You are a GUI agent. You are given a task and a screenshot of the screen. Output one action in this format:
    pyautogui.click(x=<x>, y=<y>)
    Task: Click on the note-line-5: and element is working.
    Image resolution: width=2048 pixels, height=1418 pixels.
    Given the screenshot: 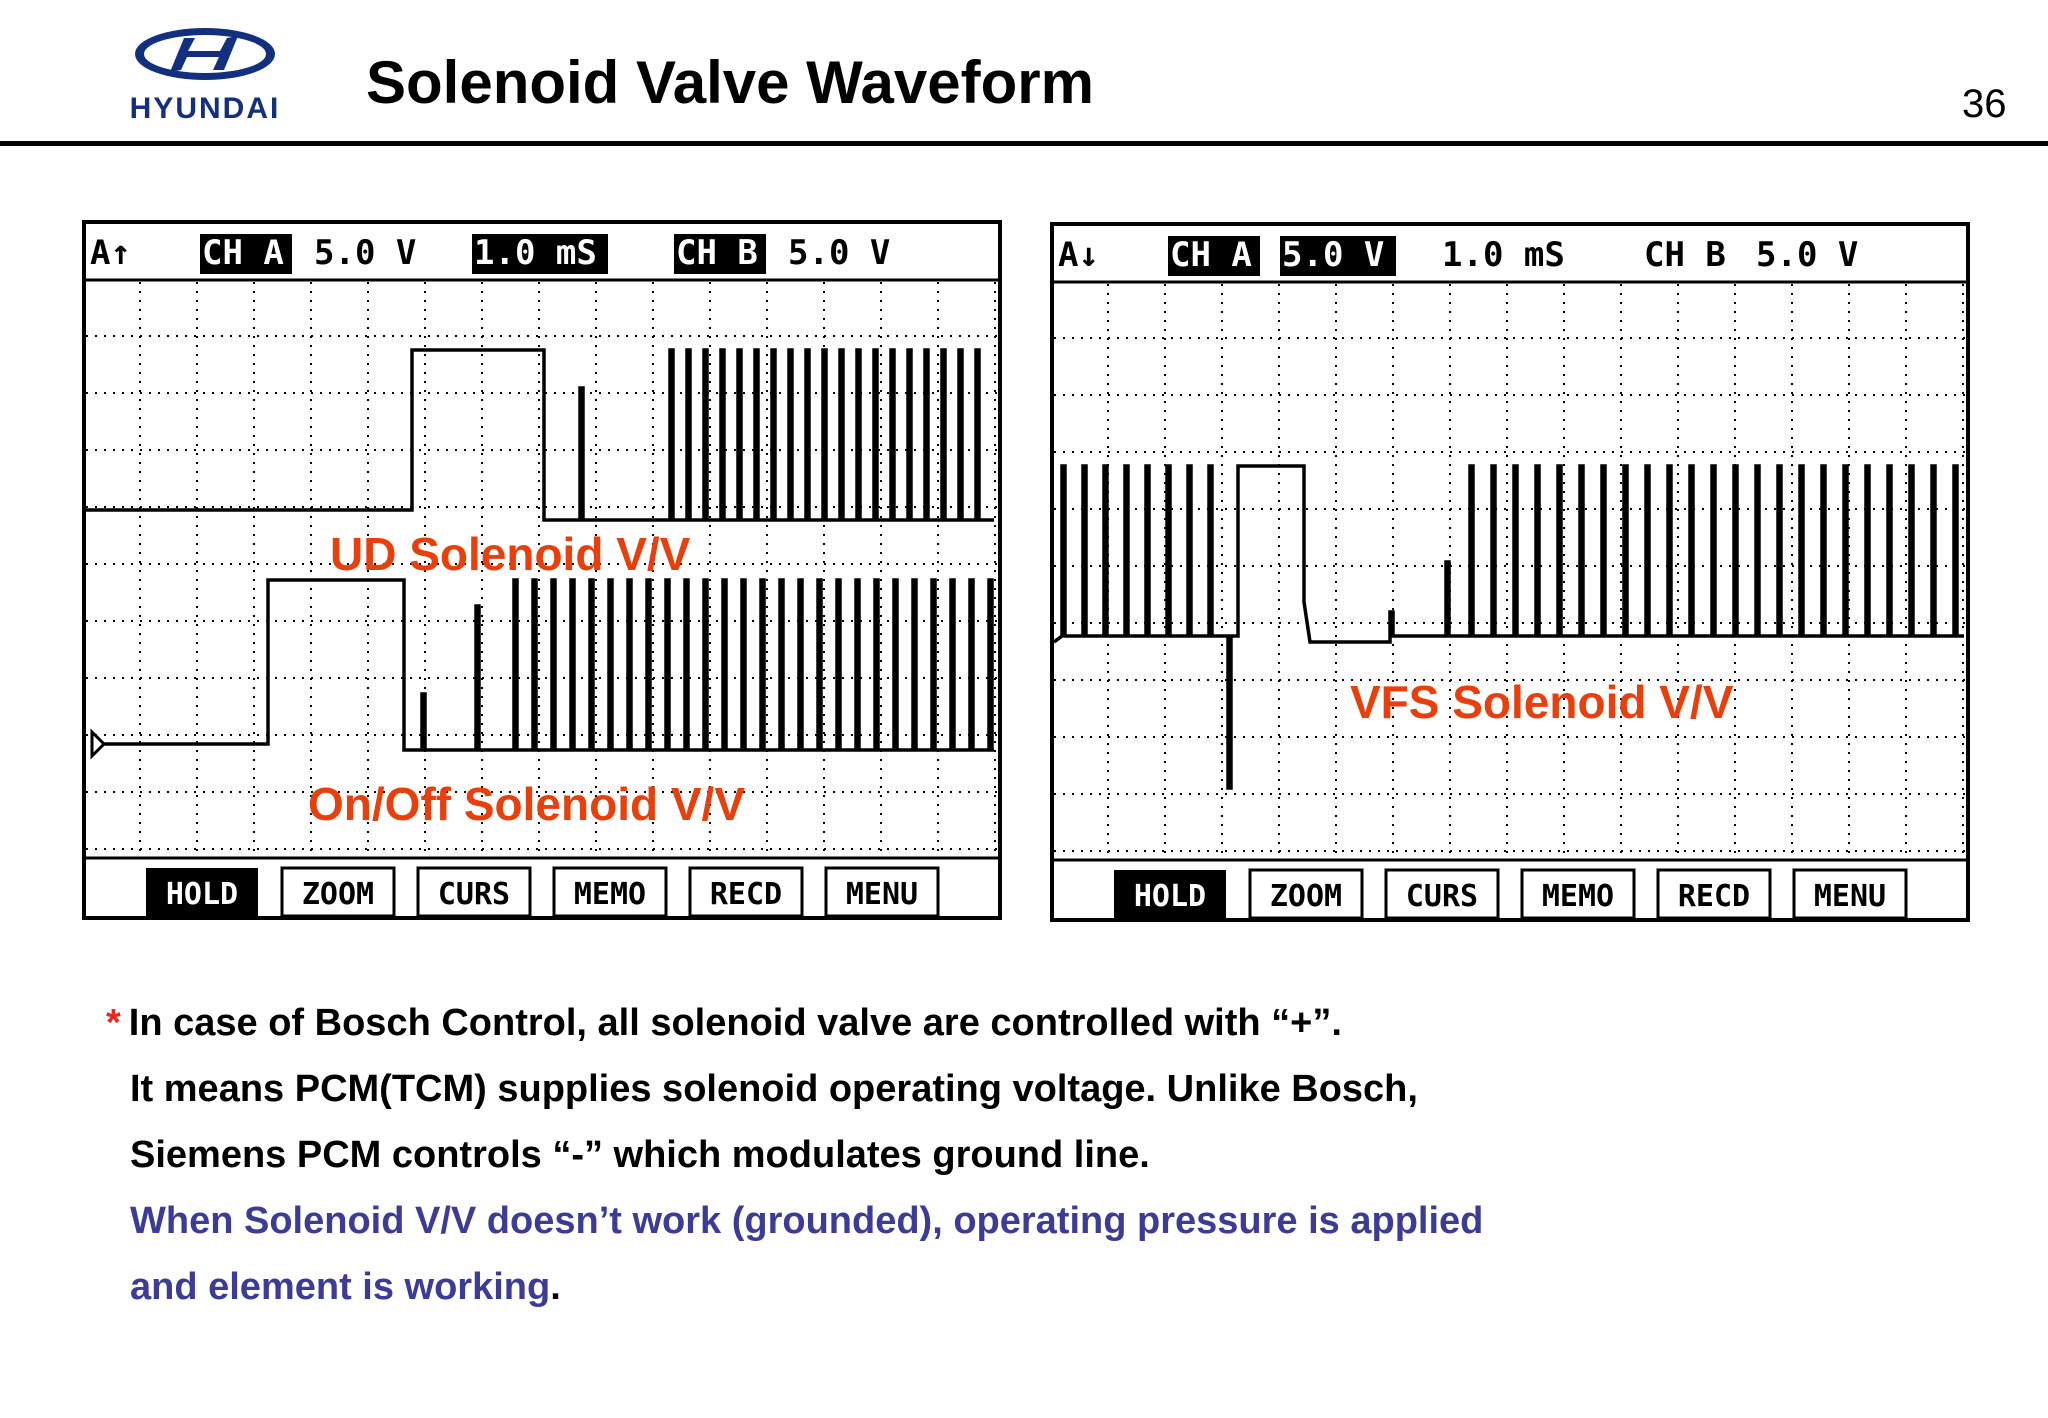 What is the action you would take?
    pyautogui.click(x=345, y=1287)
    